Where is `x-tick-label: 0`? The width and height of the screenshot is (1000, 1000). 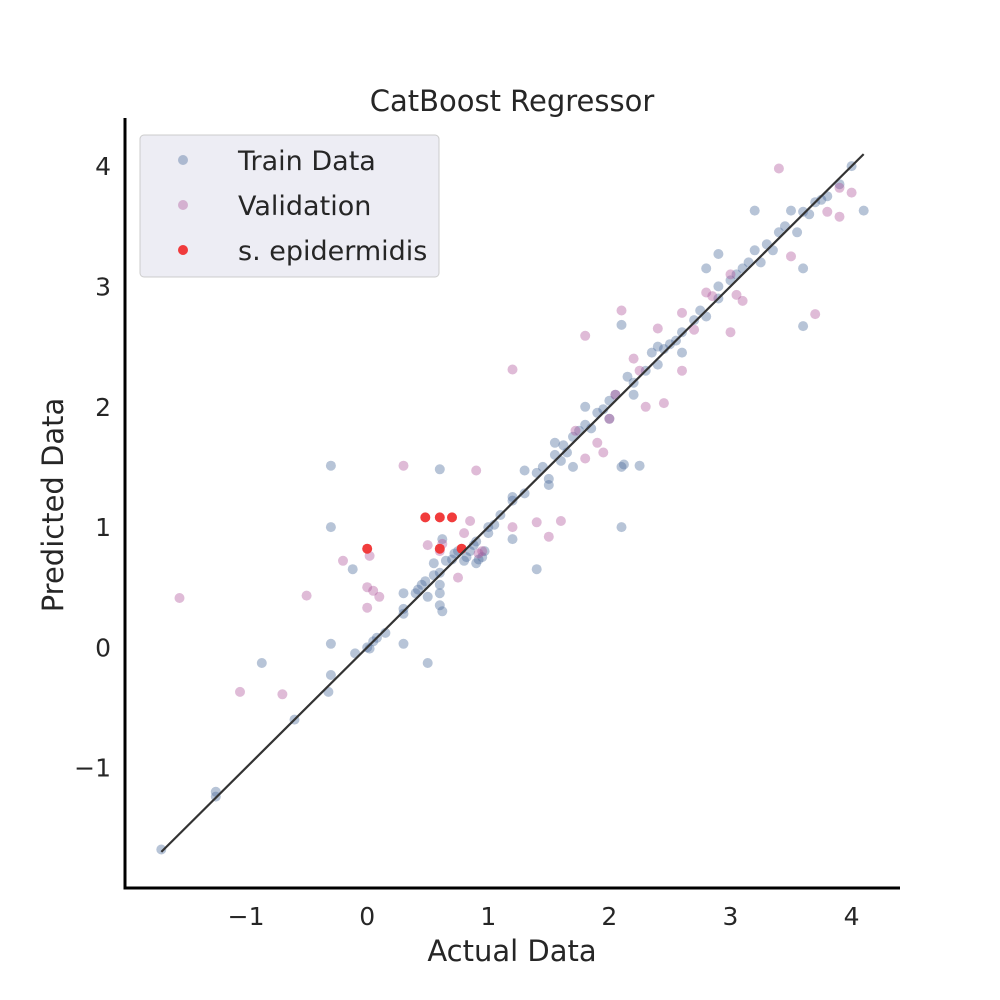
x-tick-label: 0 is located at coordinates (367, 916).